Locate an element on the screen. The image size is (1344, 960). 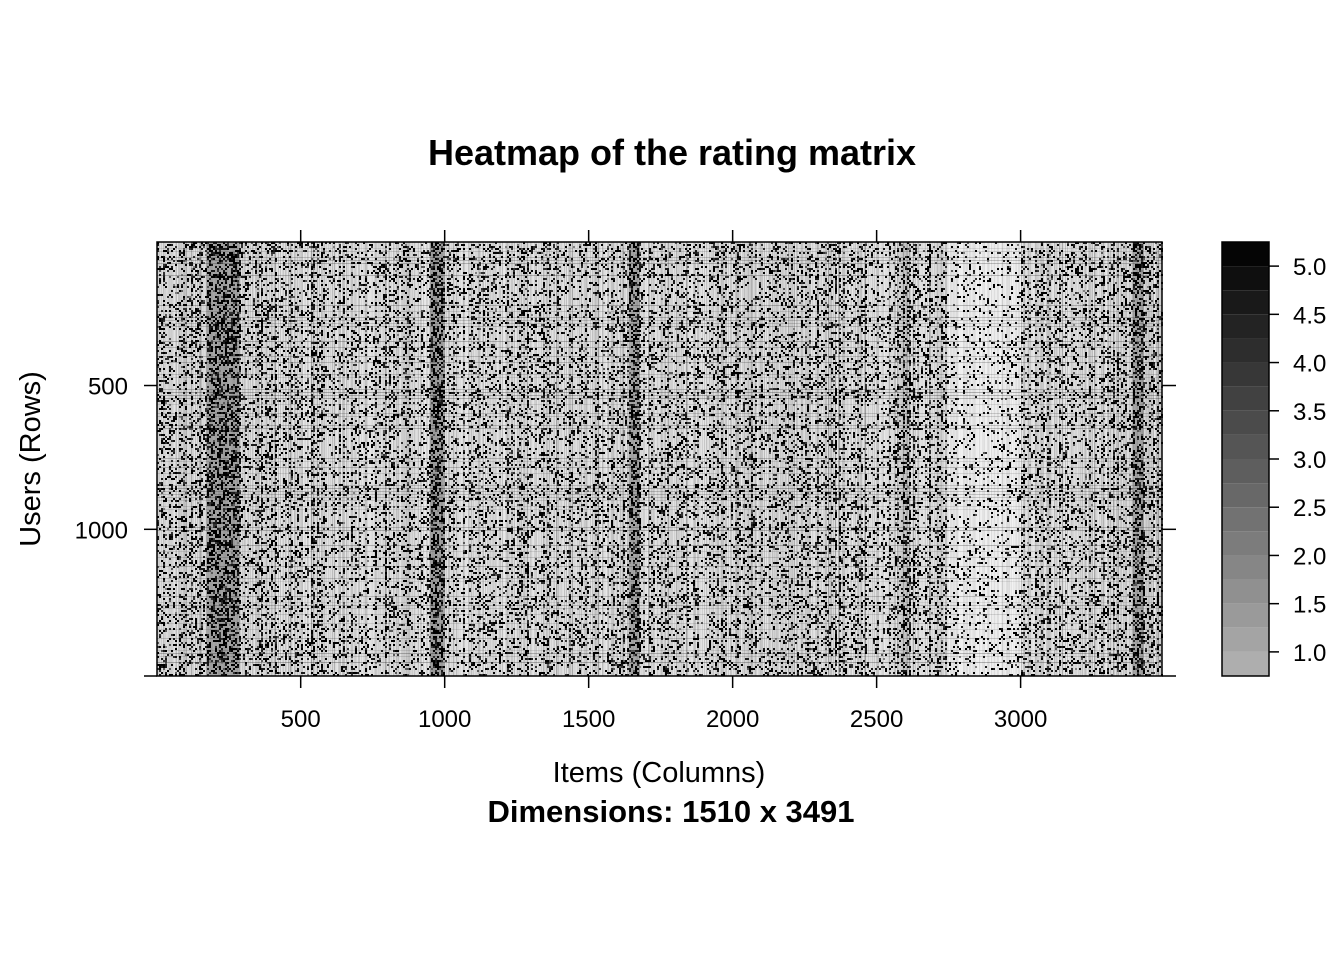
x-tick-label: 2000 is located at coordinates (732, 719).